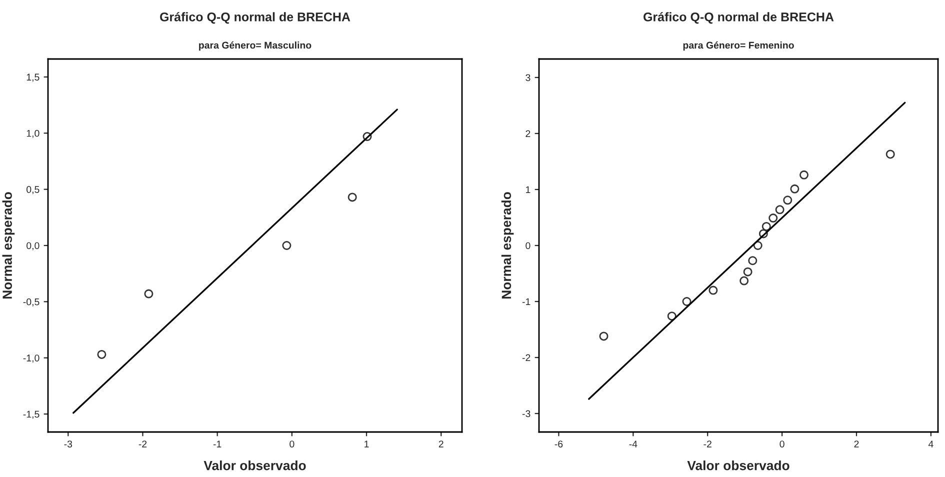  What do you see at coordinates (31, 302) in the screenshot?
I see `y-tick-label: -0,5` at bounding box center [31, 302].